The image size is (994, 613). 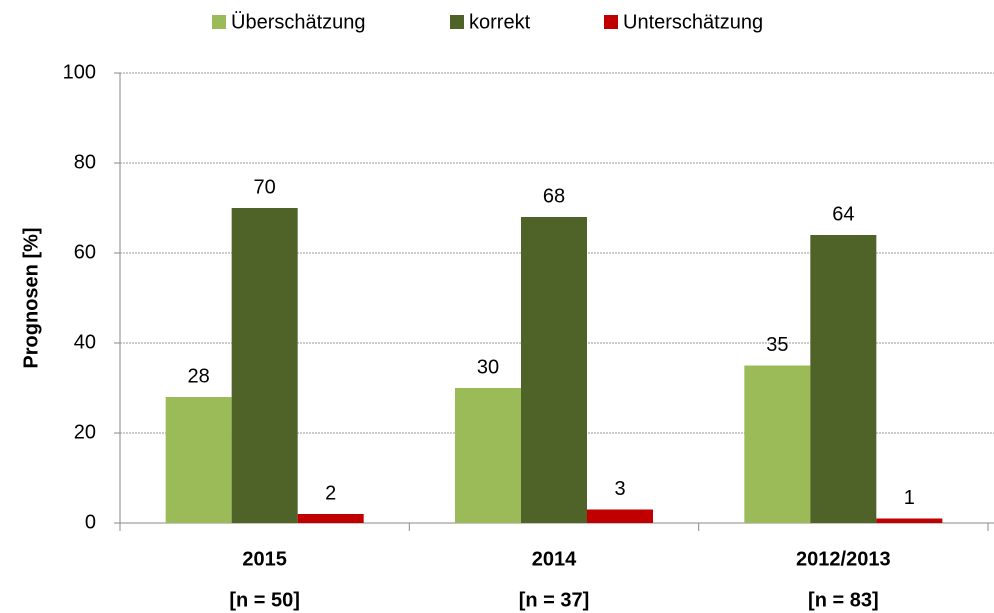 What do you see at coordinates (554, 600) in the screenshot?
I see `x-tick-sublabel: [n = 37]` at bounding box center [554, 600].